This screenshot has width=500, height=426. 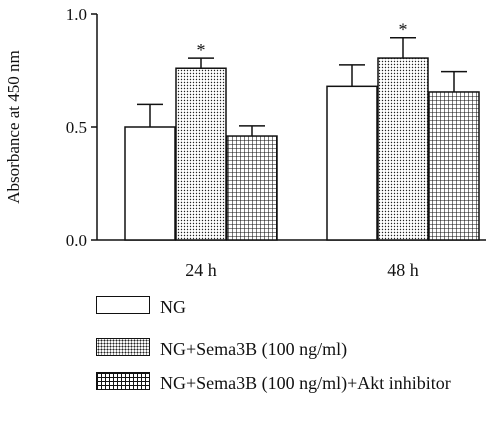 What do you see at coordinates (173, 307) in the screenshot?
I see `legend-label-ng: NG` at bounding box center [173, 307].